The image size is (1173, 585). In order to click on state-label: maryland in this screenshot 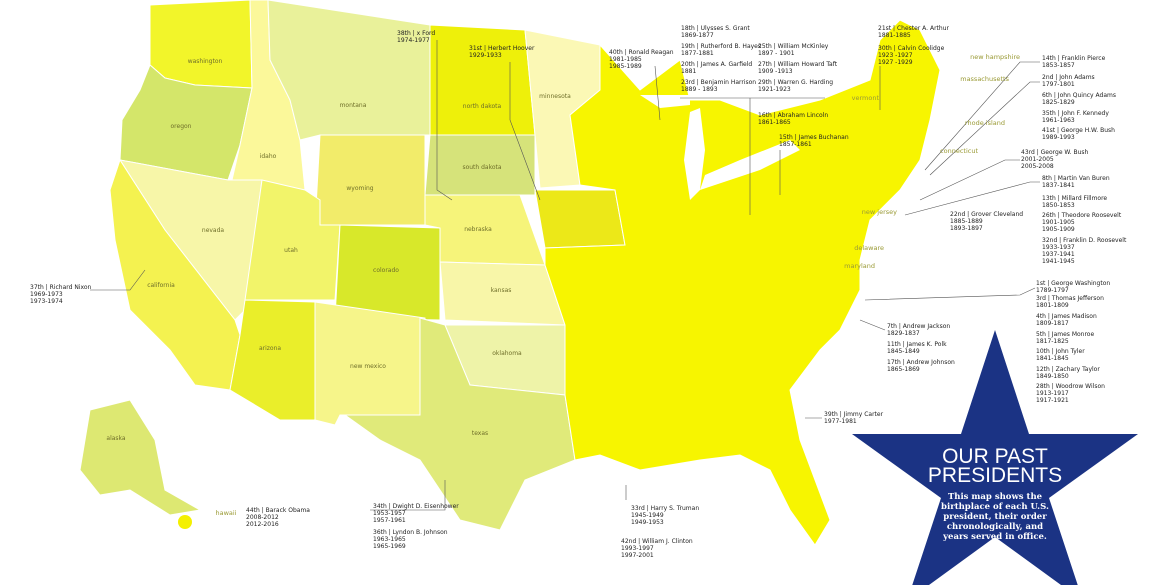, I will do `click(859, 266)`.